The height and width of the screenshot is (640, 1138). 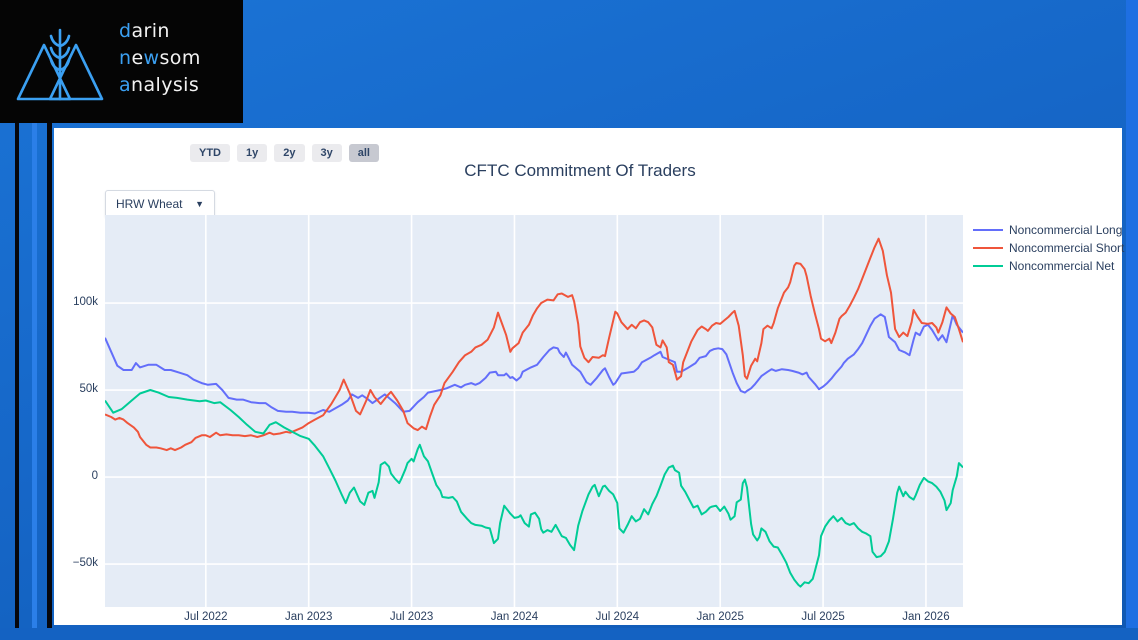 What do you see at coordinates (150, 31) in the screenshot?
I see `logo-letter: arin` at bounding box center [150, 31].